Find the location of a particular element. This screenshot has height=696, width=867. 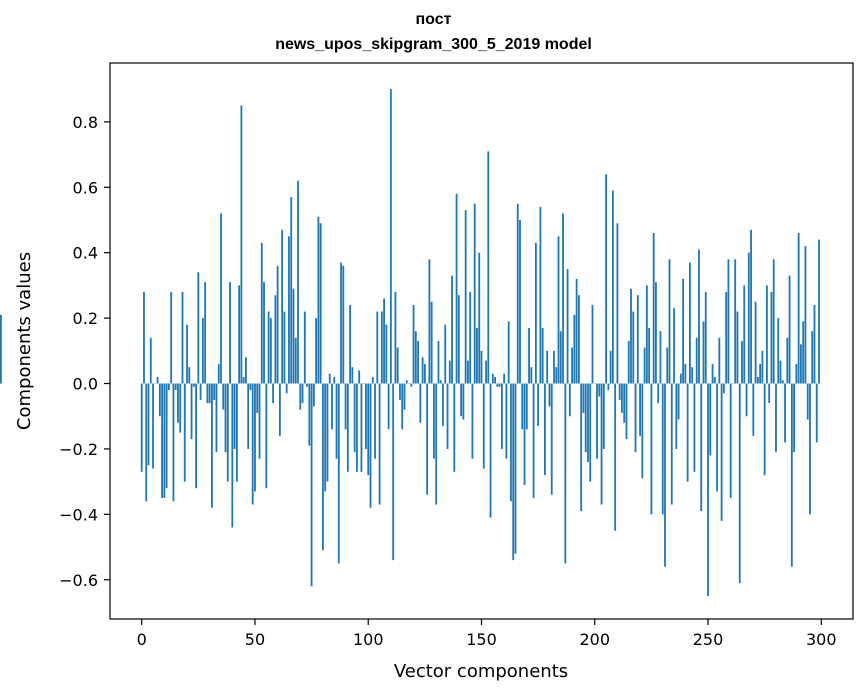

y-tick-label: −0.4 is located at coordinates (78, 514).